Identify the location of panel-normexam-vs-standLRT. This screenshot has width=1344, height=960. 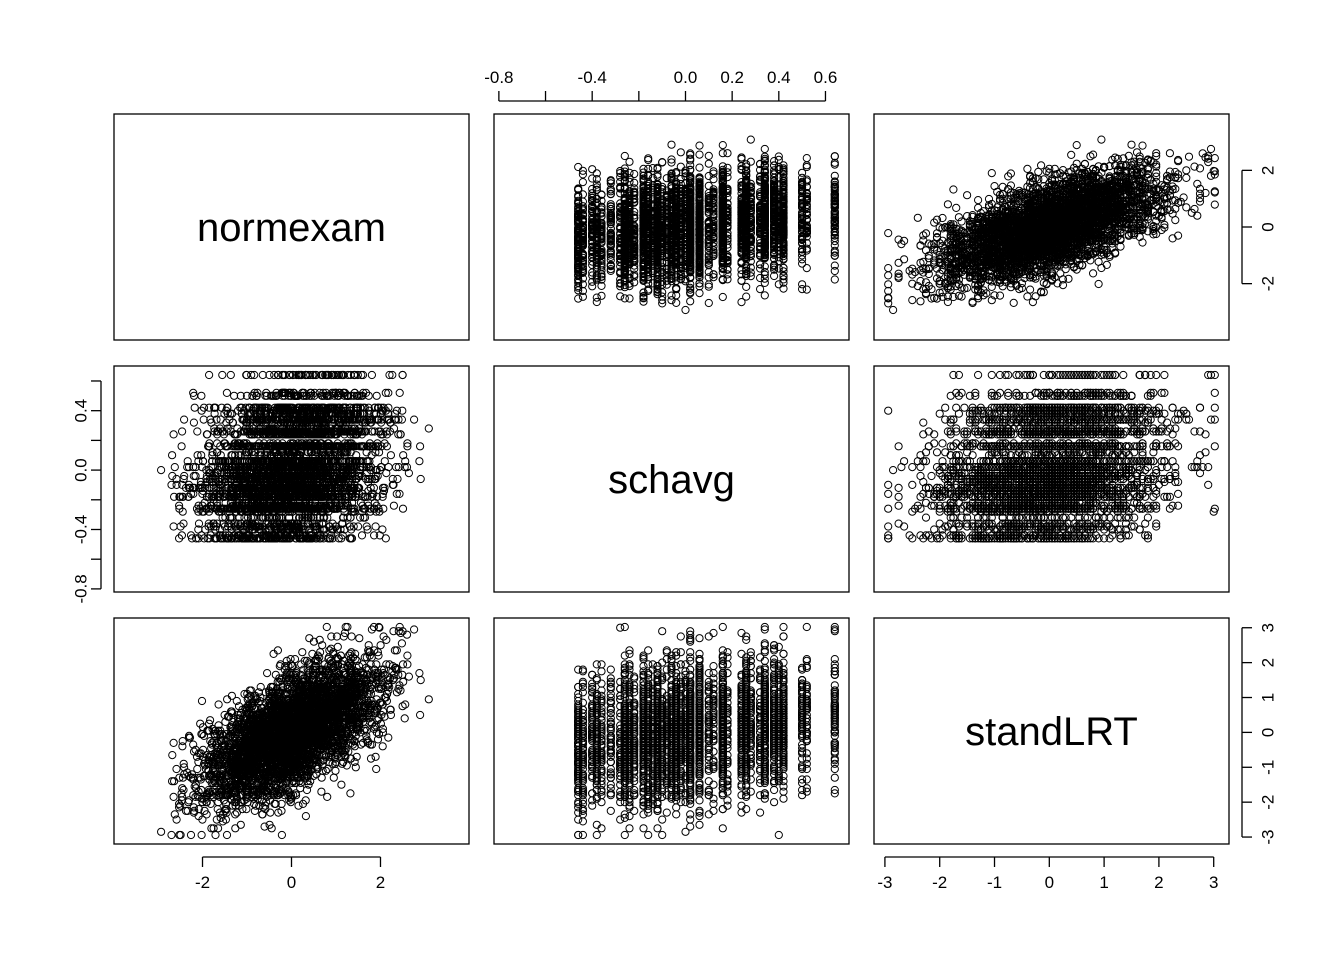
(1051, 227).